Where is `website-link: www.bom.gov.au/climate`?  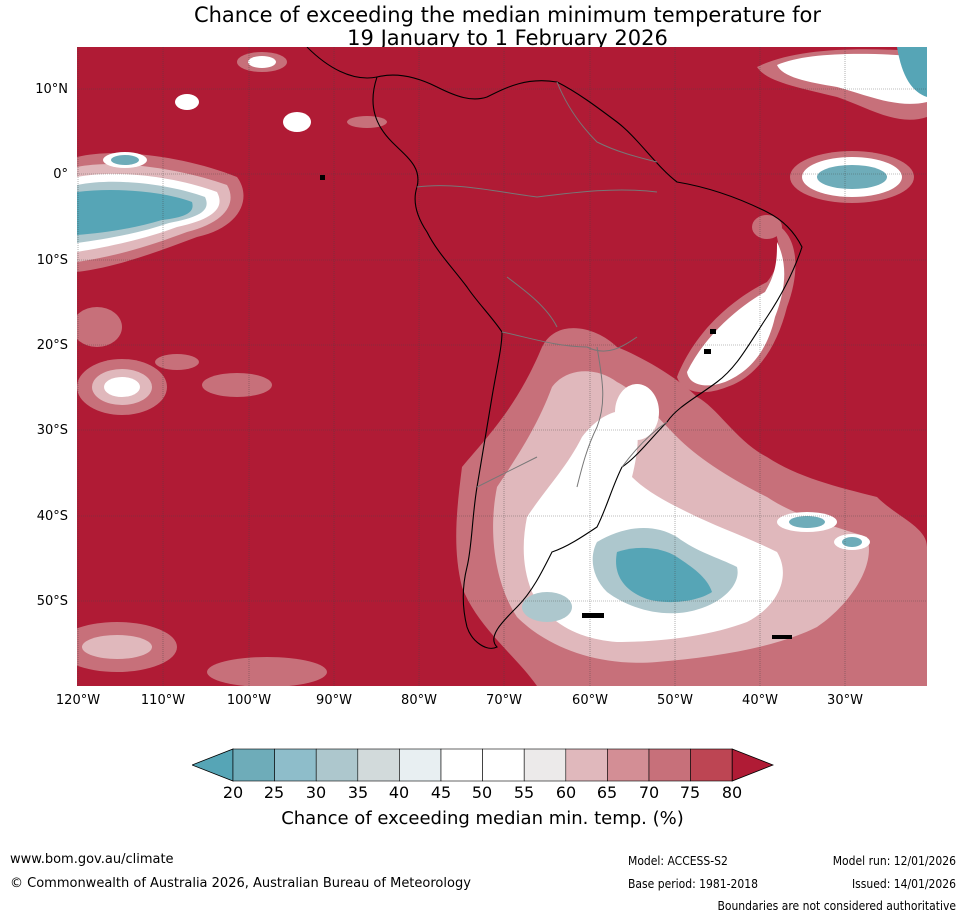 website-link: www.bom.gov.au/climate is located at coordinates (92, 859).